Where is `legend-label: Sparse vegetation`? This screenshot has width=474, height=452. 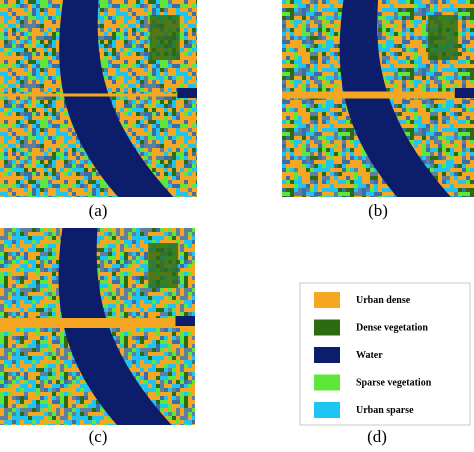
legend-label: Sparse vegetation is located at coordinates (394, 383).